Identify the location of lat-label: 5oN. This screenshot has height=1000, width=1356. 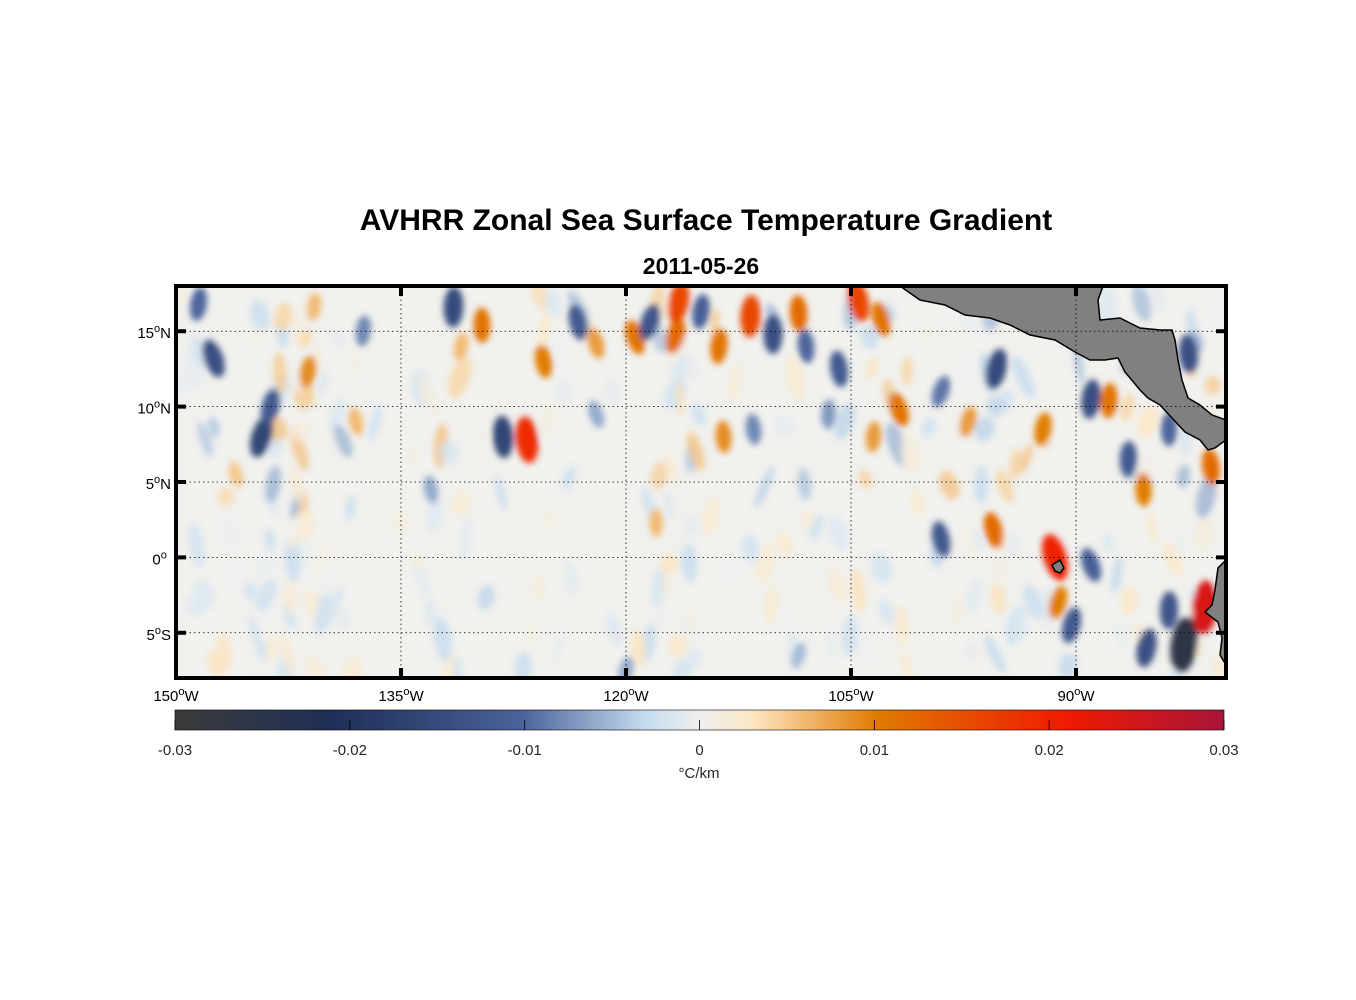
(158, 483).